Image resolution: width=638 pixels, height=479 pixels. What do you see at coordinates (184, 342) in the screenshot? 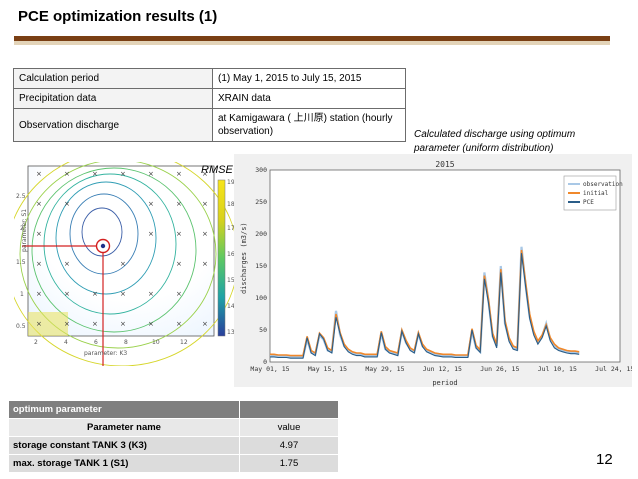
I see `x-tick-label: 12` at bounding box center [184, 342].